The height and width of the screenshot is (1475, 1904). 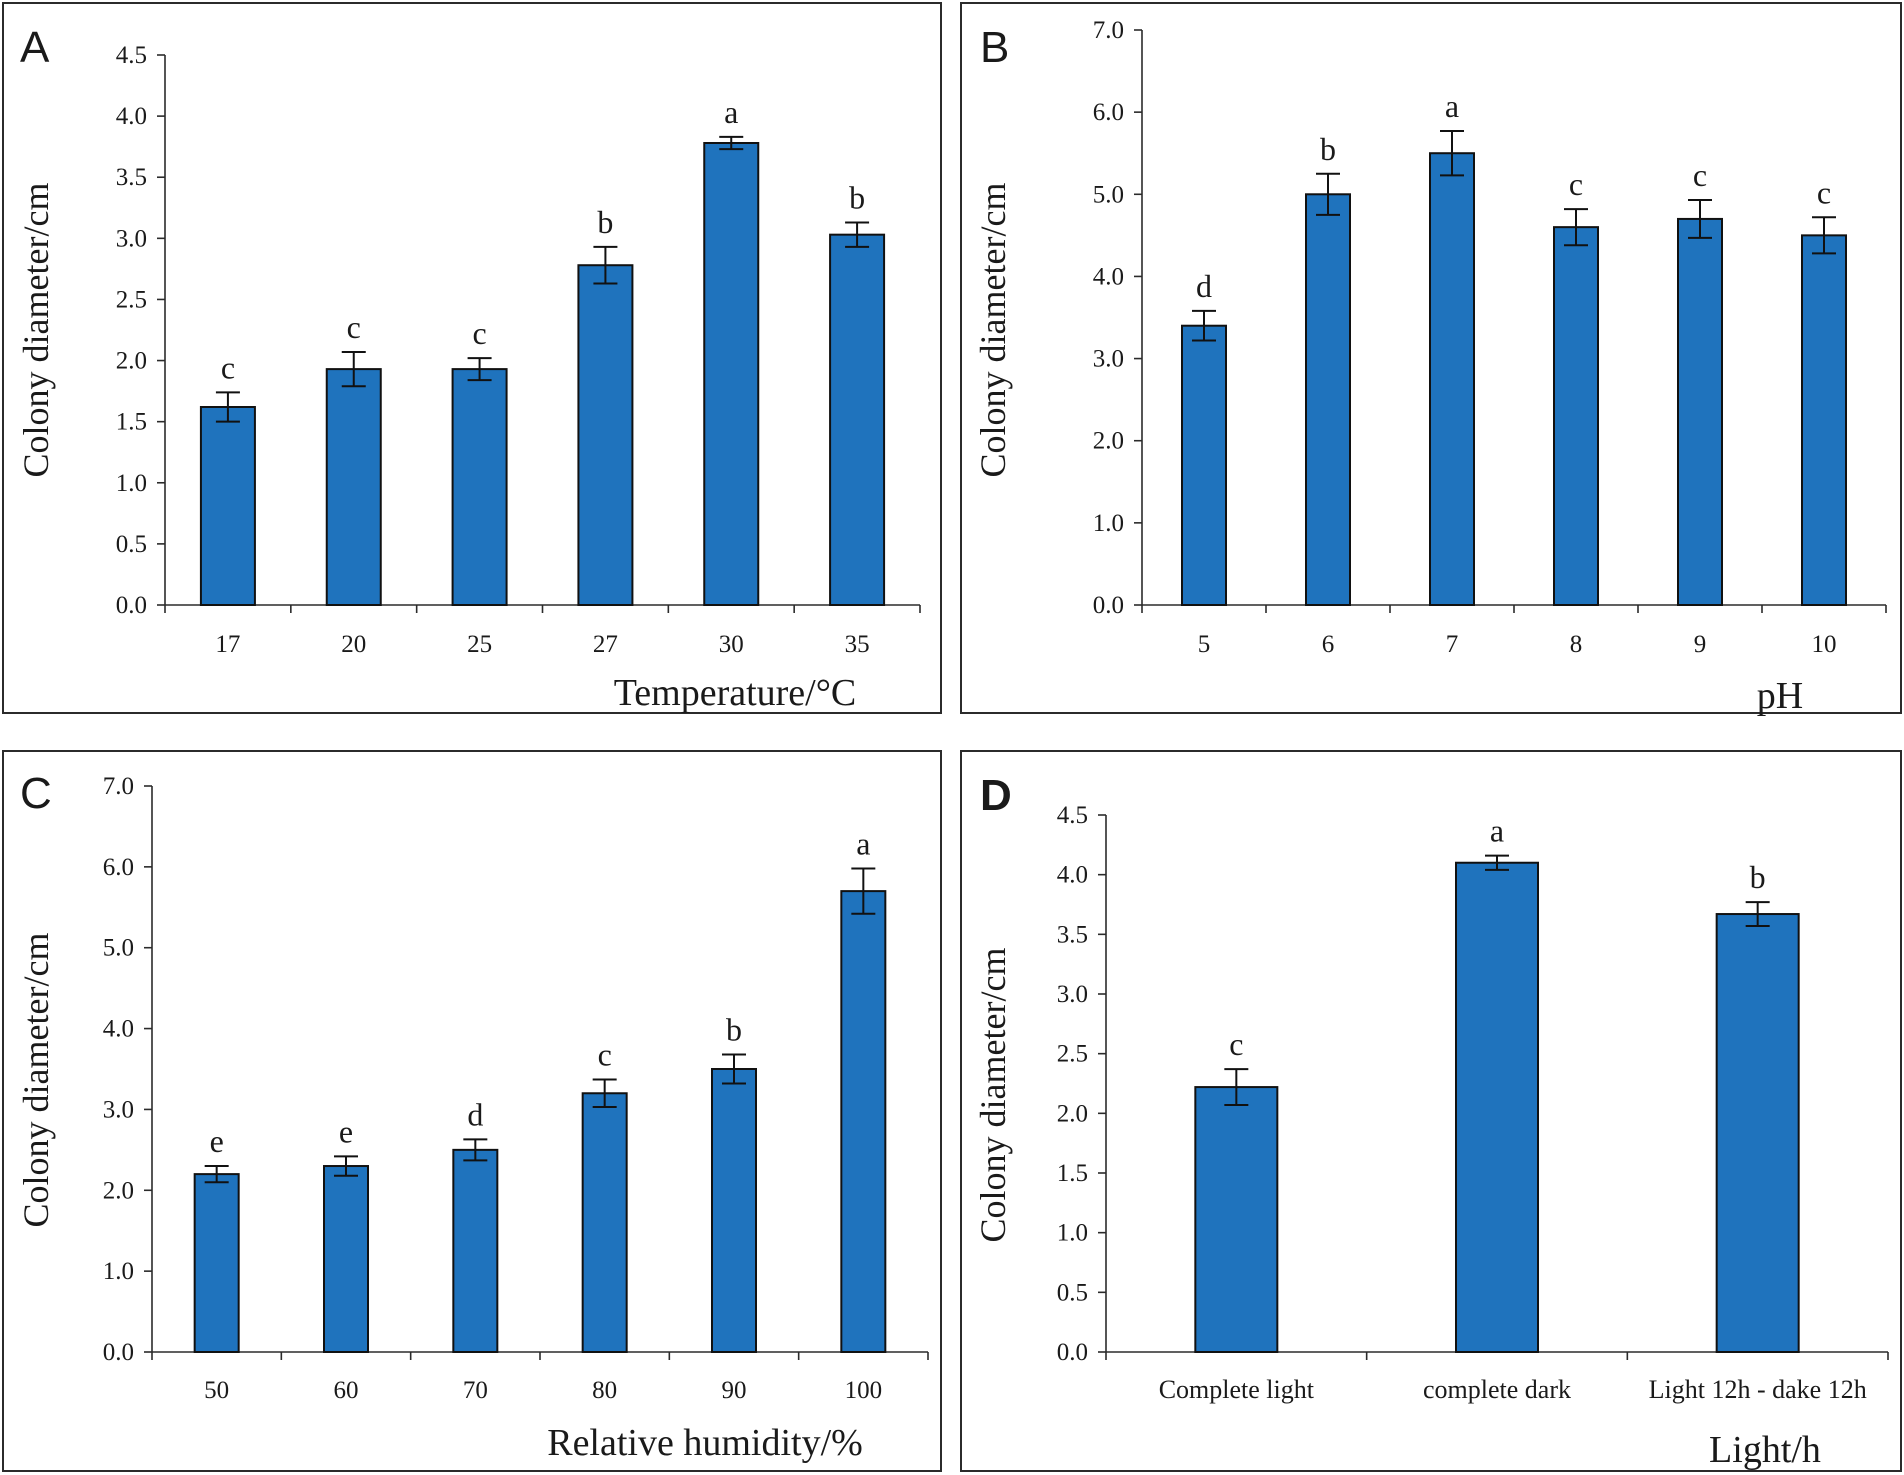 What do you see at coordinates (1072, 1113) in the screenshot?
I see `panel-d-y-tick-label: 2.0` at bounding box center [1072, 1113].